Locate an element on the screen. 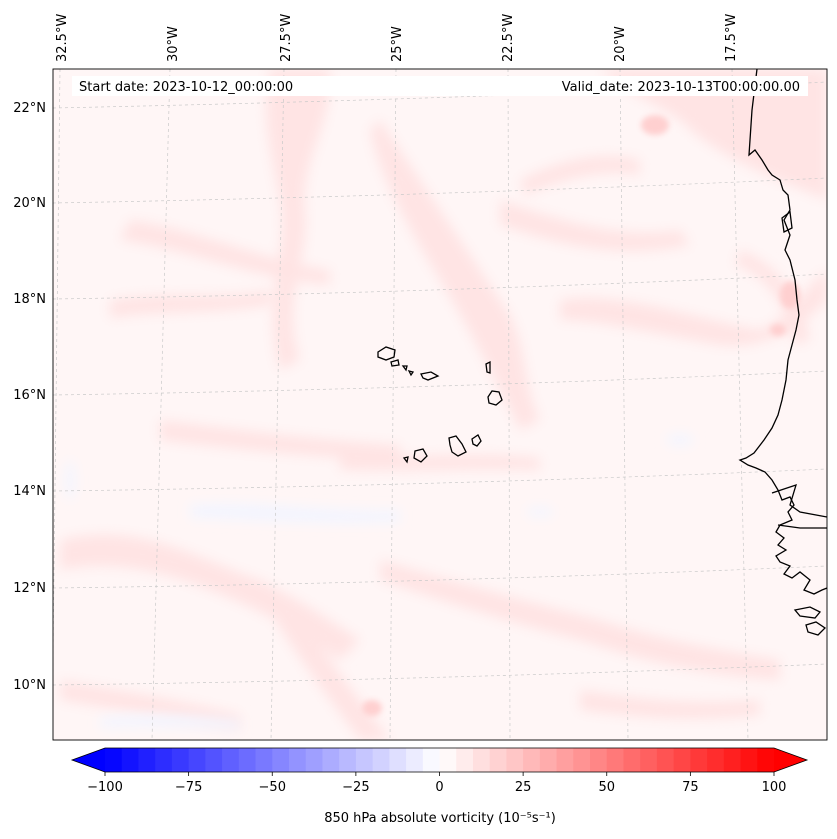 This screenshot has height=839, width=837. colorbar-tick-label: −50 is located at coordinates (272, 787).